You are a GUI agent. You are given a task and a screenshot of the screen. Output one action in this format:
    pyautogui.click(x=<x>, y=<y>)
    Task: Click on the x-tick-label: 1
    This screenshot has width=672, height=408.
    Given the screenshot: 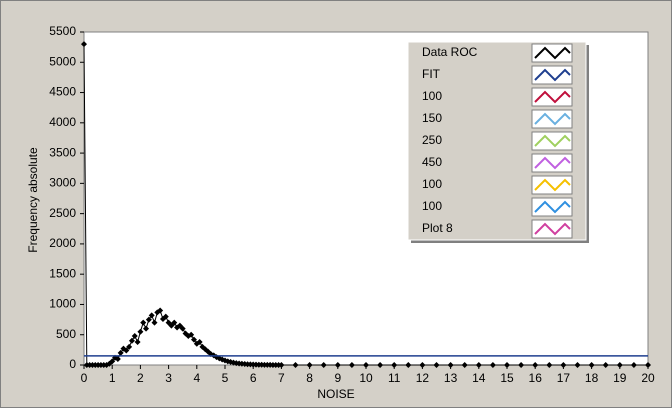 What is the action you would take?
    pyautogui.click(x=112, y=378)
    